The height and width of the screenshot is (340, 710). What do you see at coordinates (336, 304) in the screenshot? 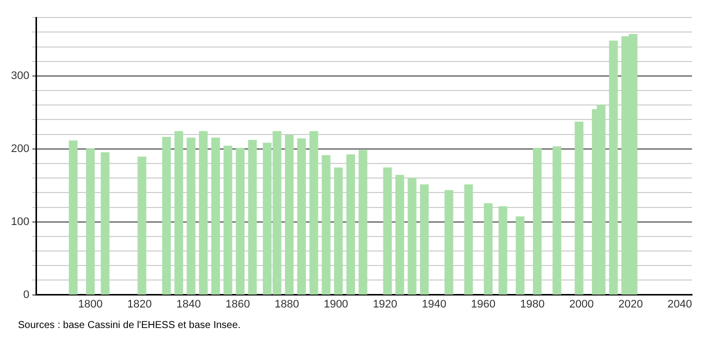
I see `x-tick-label: 1900` at bounding box center [336, 304].